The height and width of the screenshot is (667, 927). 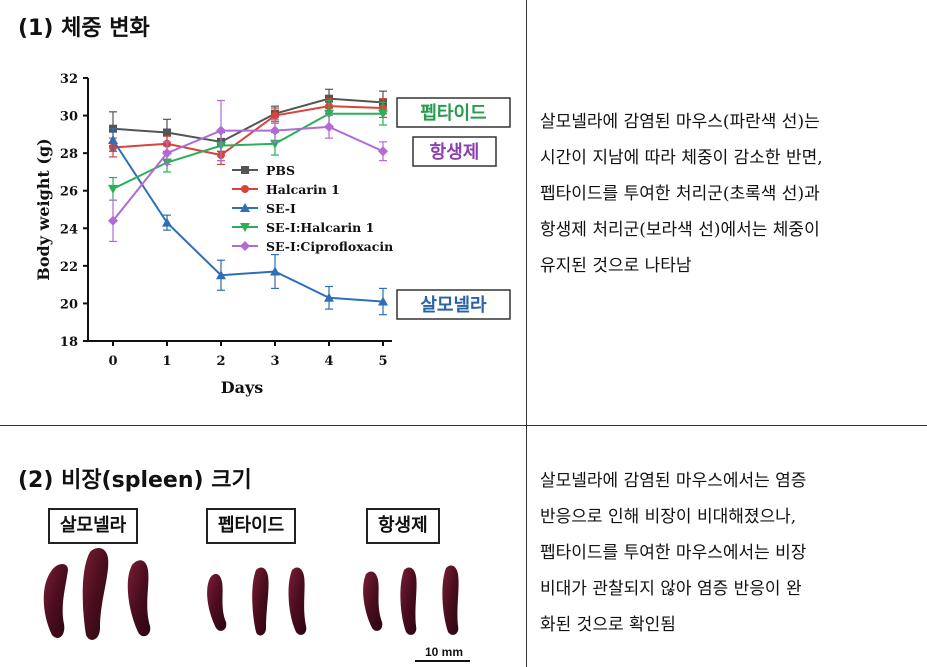 I want to click on spleen-label-salmonella: 살모넬라, so click(x=93, y=526).